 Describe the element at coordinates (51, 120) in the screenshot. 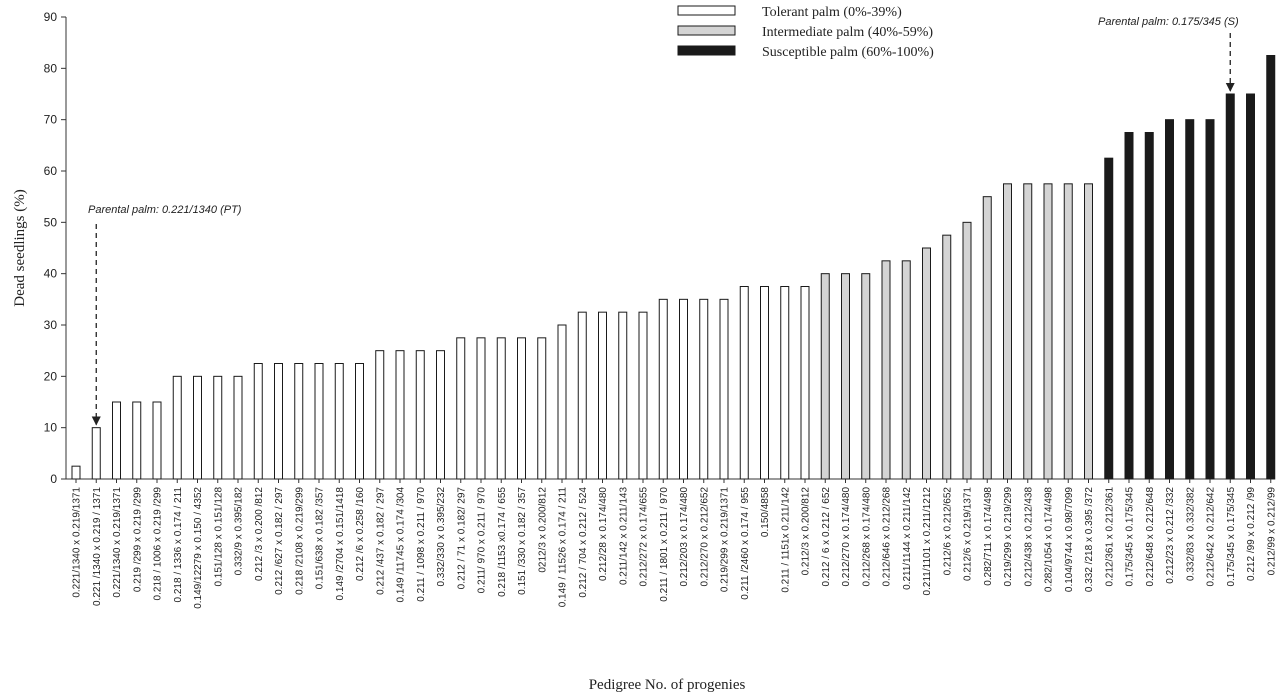

I see `y-tick-label: 70` at that location.